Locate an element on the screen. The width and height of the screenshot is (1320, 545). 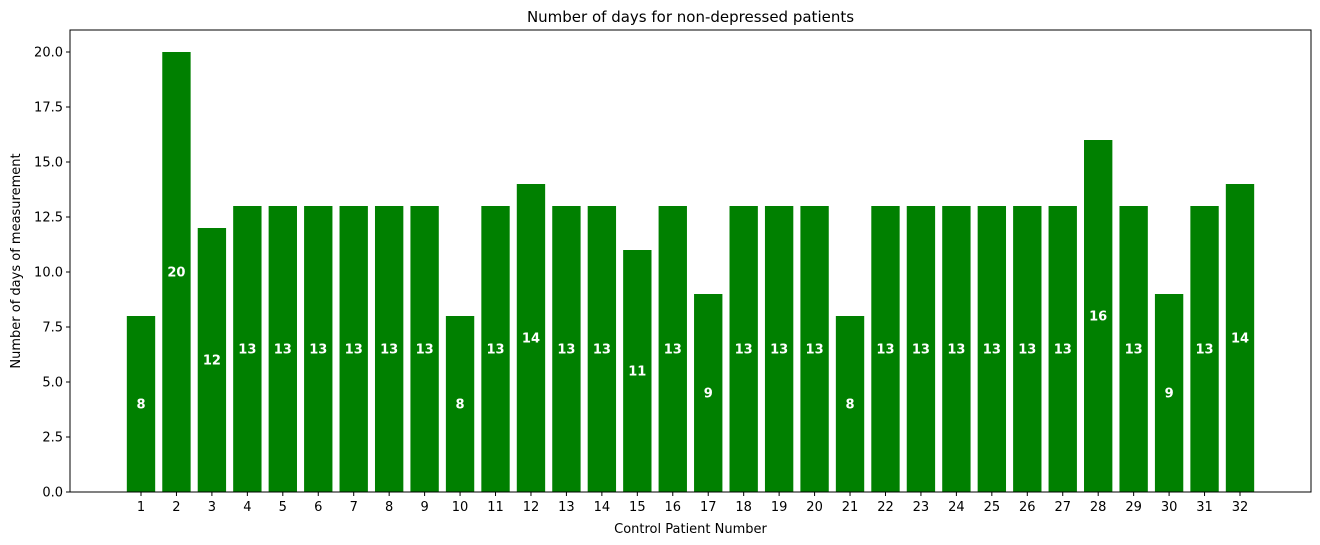
x-tick-label-4: 4 is located at coordinates (247, 507).